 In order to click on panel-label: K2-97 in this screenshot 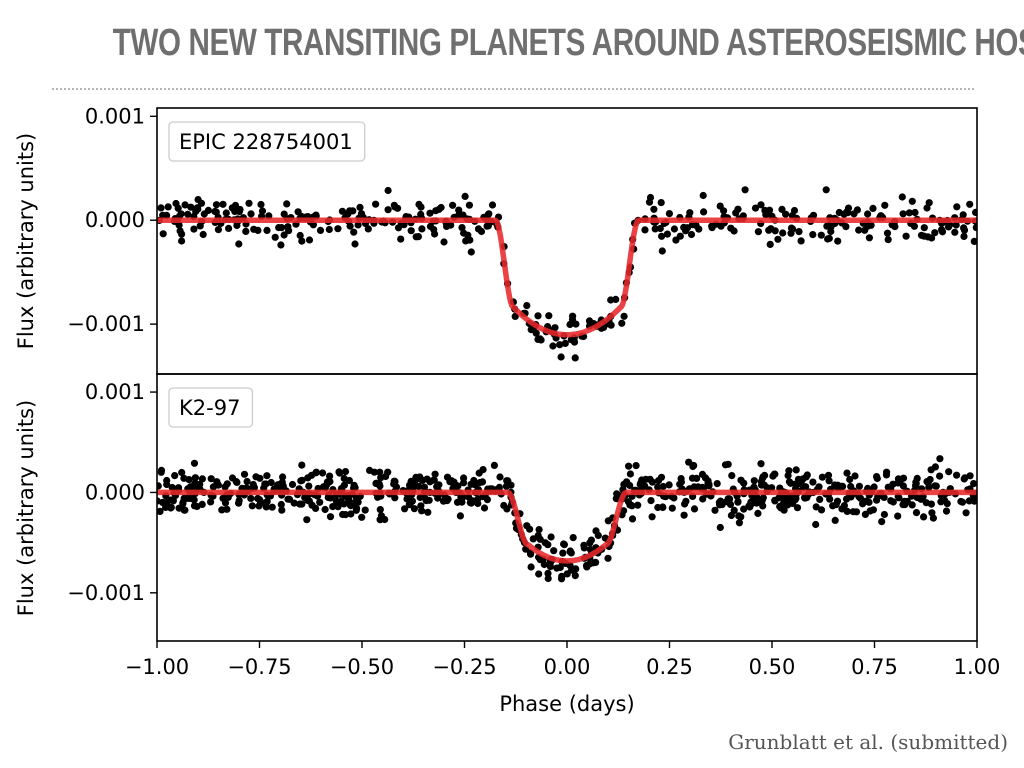, I will do `click(211, 407)`.